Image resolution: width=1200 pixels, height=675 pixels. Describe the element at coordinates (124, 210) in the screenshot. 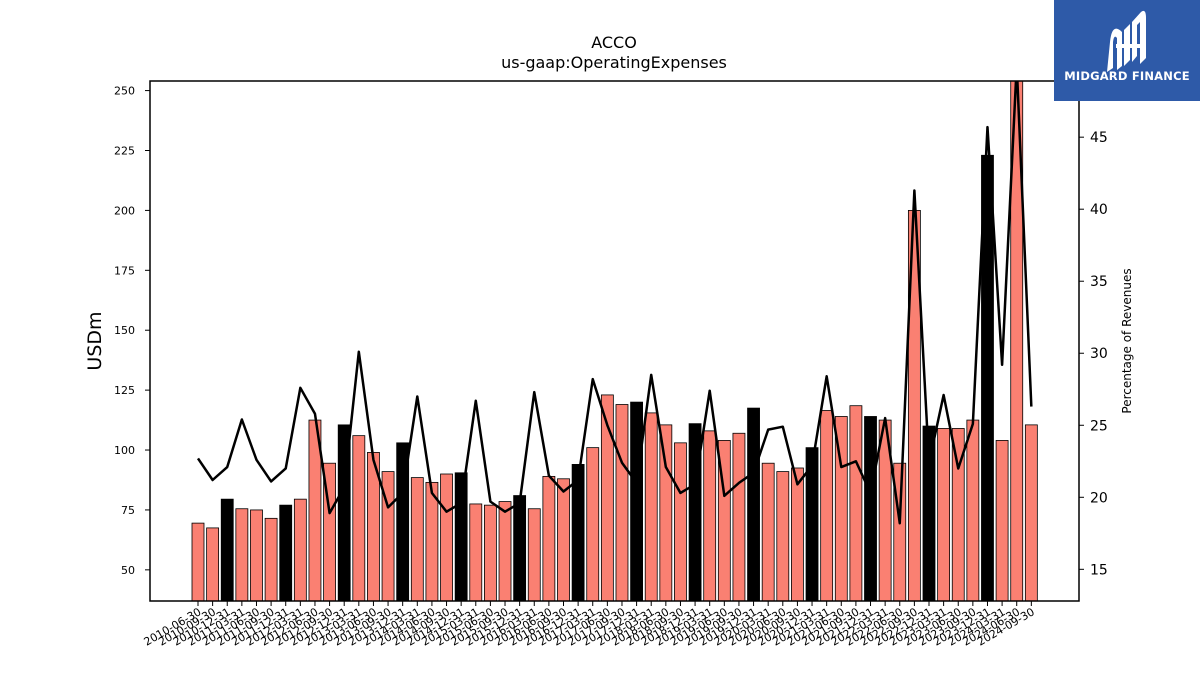

I see `y-tick-label: 200` at that location.